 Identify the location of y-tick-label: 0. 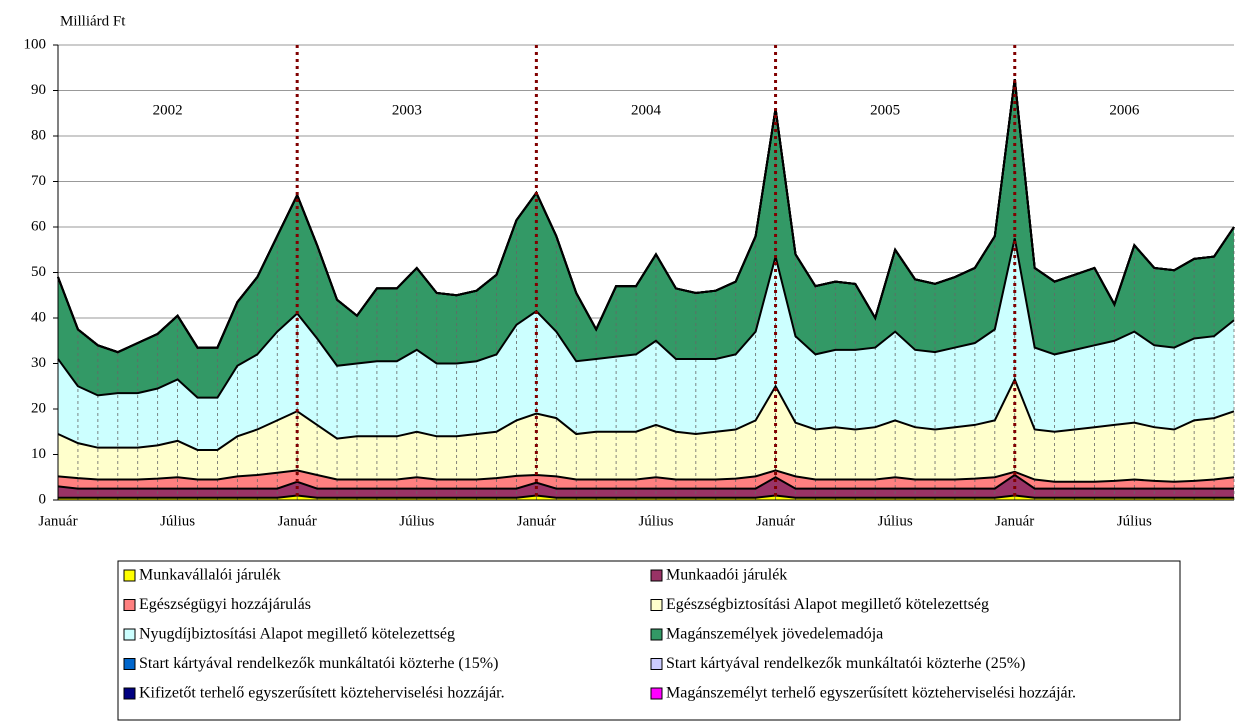
(43, 499).